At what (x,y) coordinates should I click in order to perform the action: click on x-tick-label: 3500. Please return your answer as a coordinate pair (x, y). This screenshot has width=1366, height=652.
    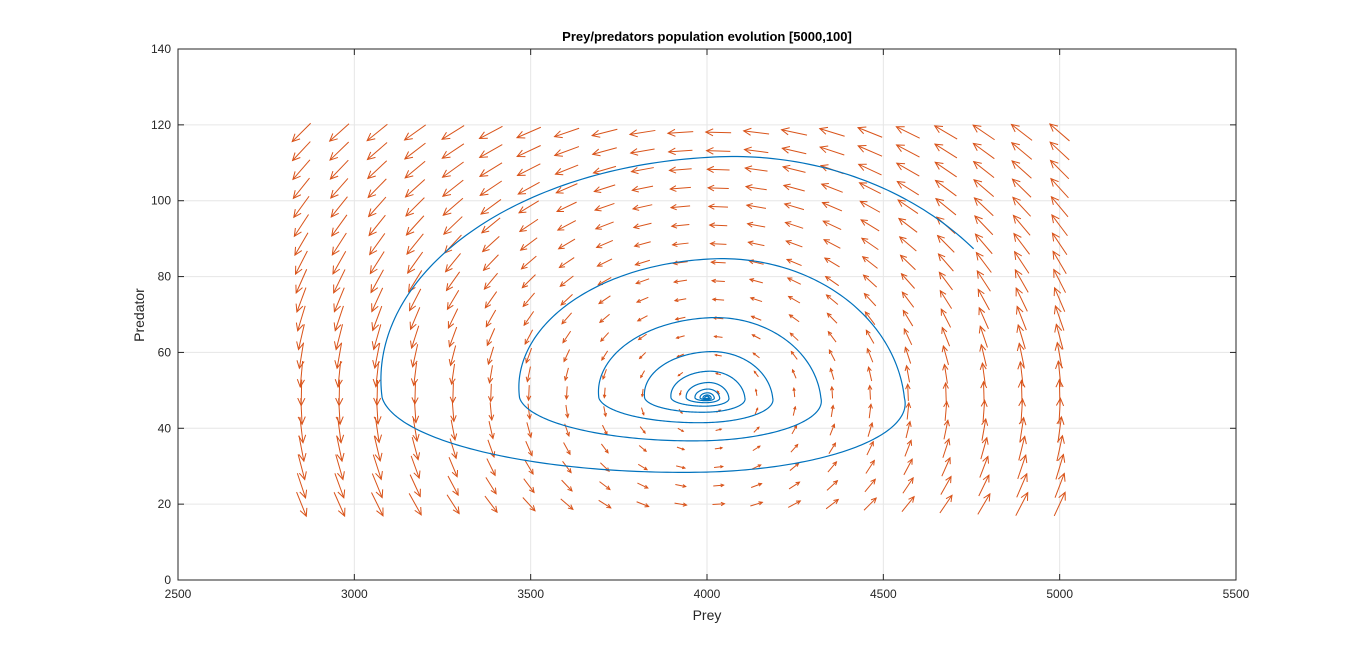
    Looking at the image, I should click on (530, 594).